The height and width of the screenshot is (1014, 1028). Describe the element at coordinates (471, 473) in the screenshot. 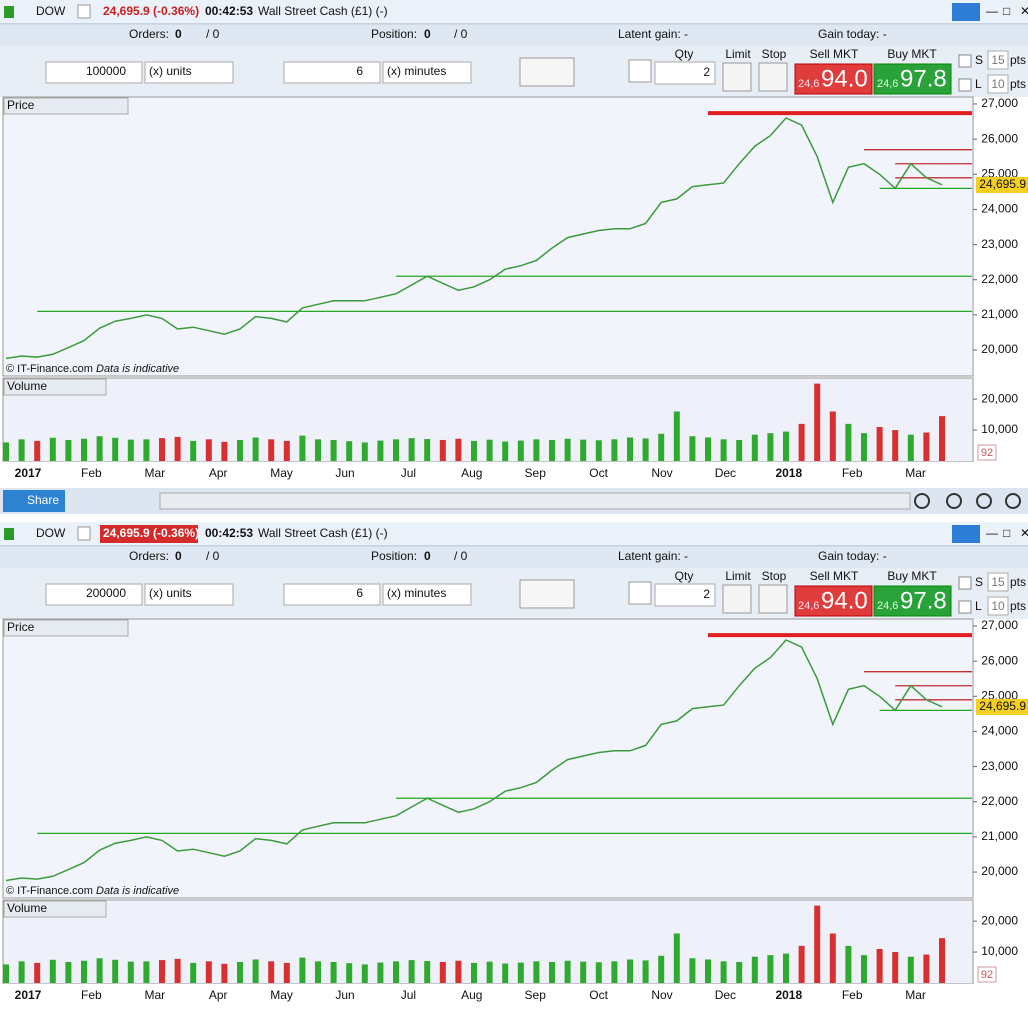

I see `x-tick-label: Aug` at that location.